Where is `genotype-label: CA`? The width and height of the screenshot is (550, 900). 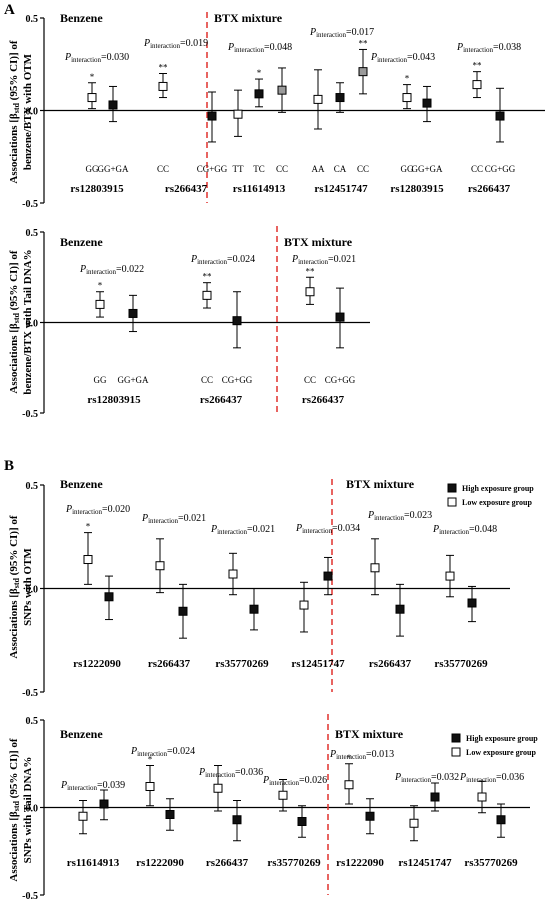 genotype-label: CA is located at coordinates (340, 169).